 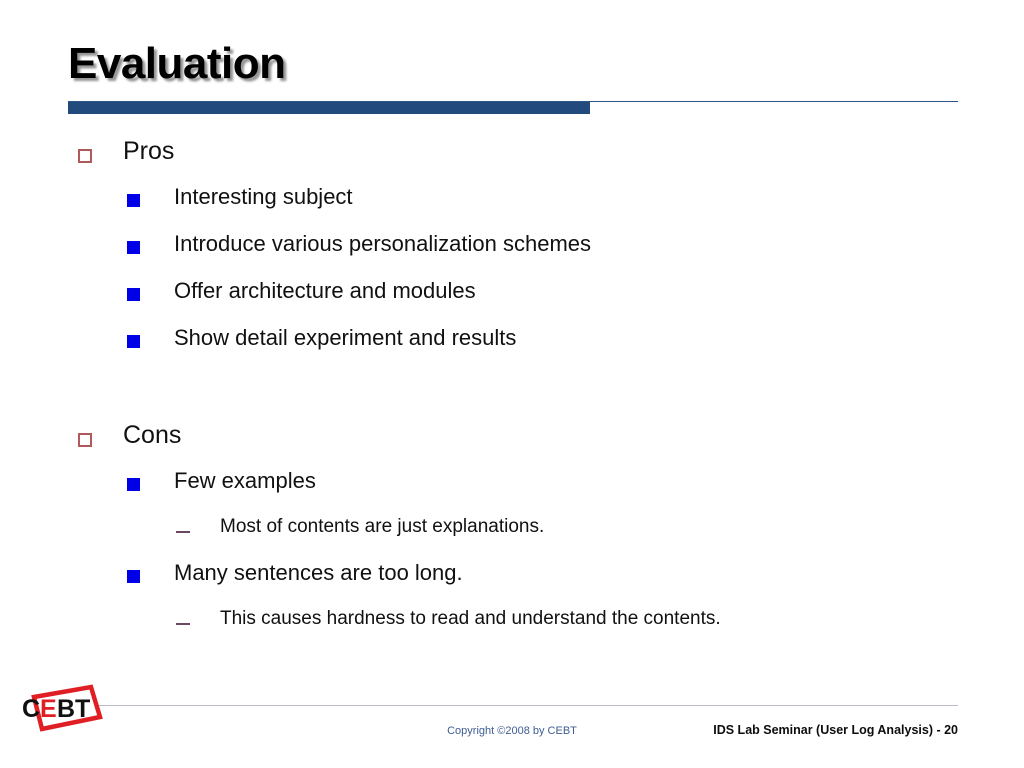 What do you see at coordinates (325, 290) in the screenshot?
I see `list-item-label: Offer architecture and modules` at bounding box center [325, 290].